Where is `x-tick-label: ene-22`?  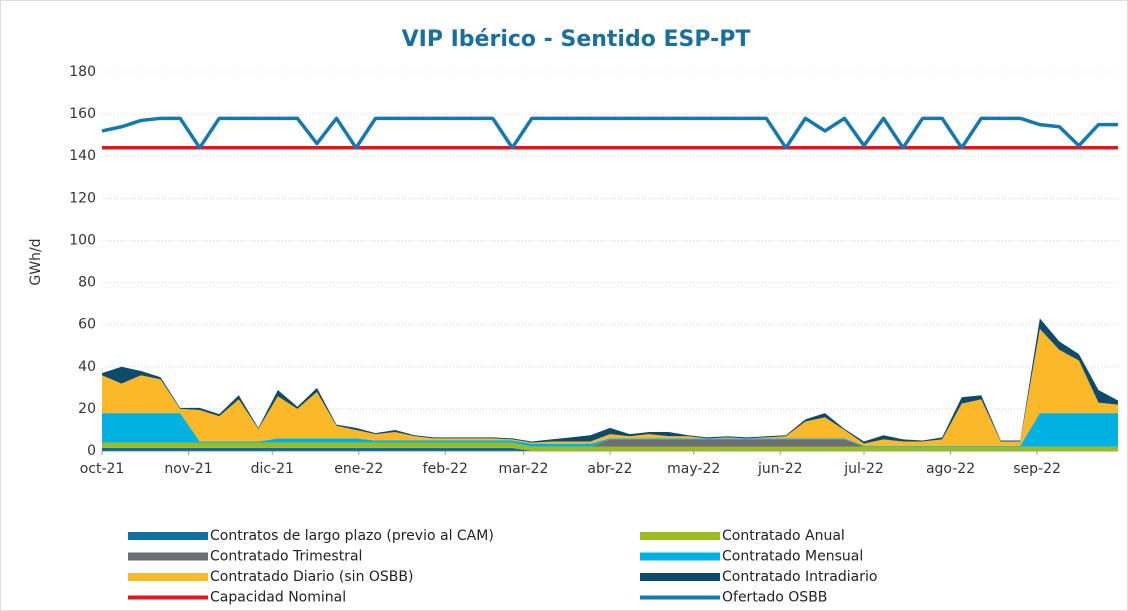 x-tick-label: ene-22 is located at coordinates (358, 469).